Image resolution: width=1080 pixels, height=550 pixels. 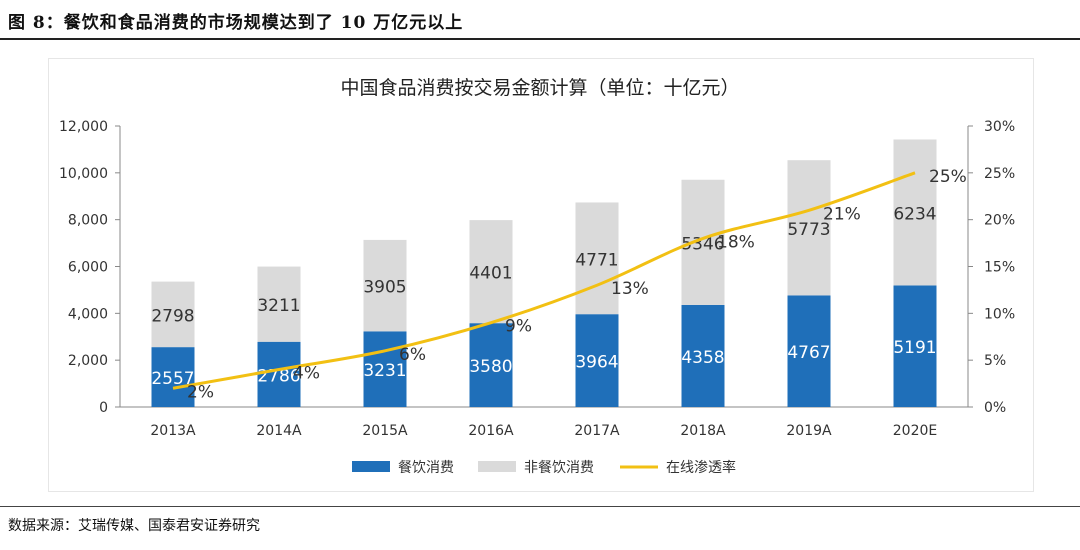 I want to click on penetration-label: 21%, so click(x=842, y=214).